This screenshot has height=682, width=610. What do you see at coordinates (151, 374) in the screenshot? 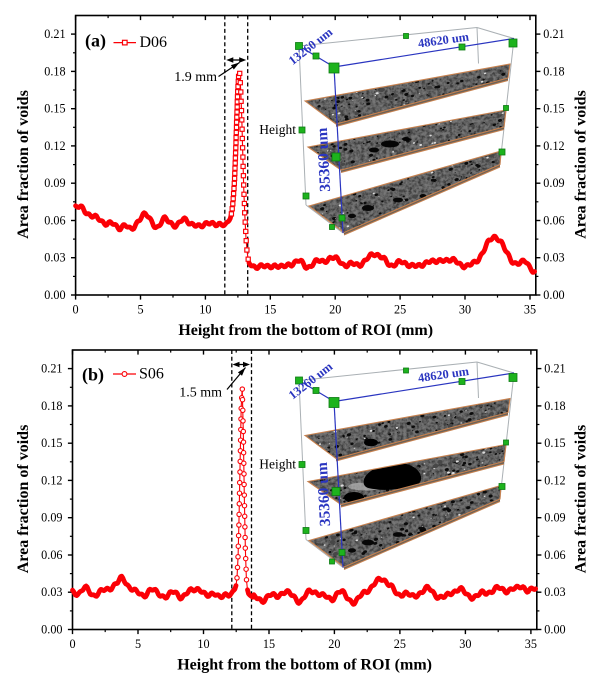
I see `svg-text: S06` at bounding box center [151, 374].